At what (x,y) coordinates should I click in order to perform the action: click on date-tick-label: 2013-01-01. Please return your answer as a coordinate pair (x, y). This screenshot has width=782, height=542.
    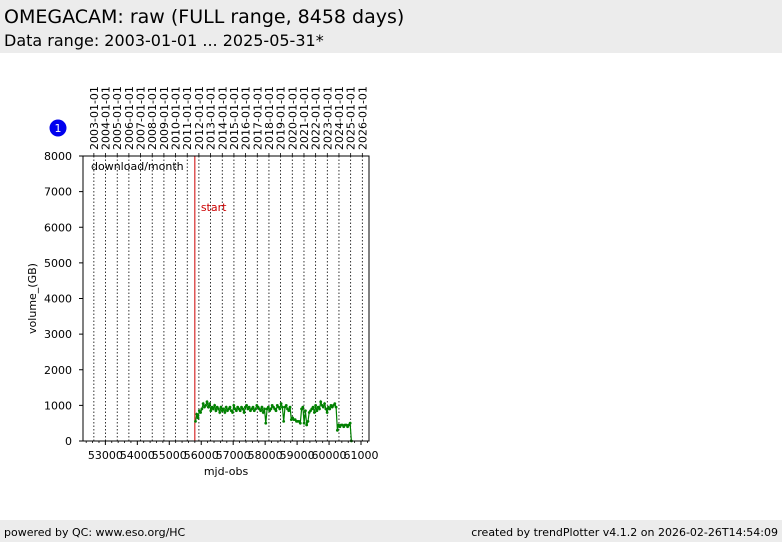
    Looking at the image, I should click on (211, 118).